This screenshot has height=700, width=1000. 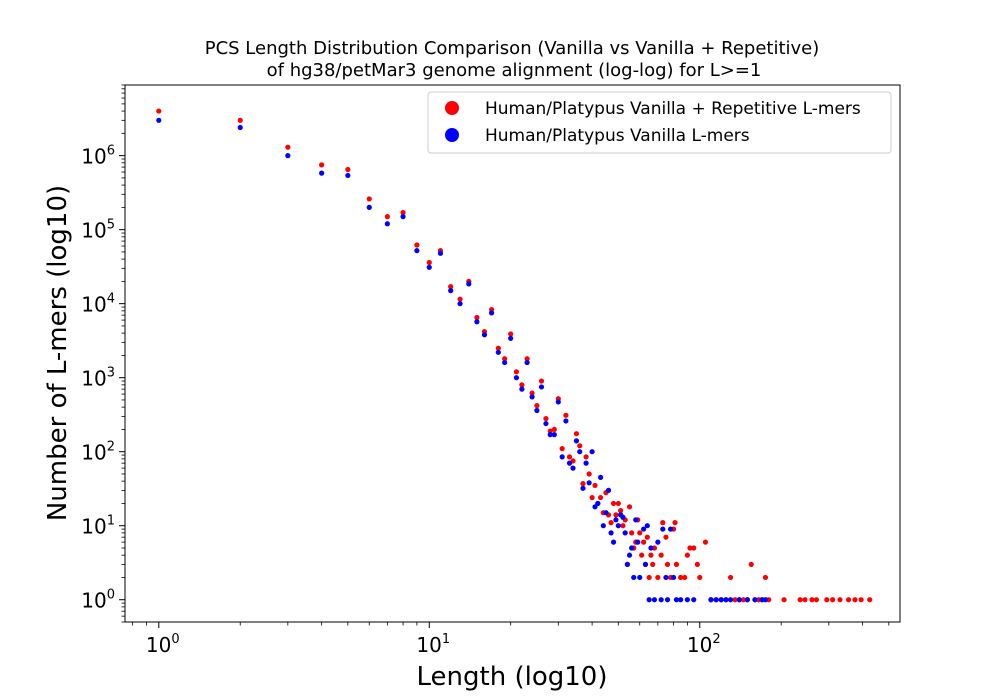 What do you see at coordinates (98, 378) in the screenshot?
I see `y-tick-label: 103` at bounding box center [98, 378].